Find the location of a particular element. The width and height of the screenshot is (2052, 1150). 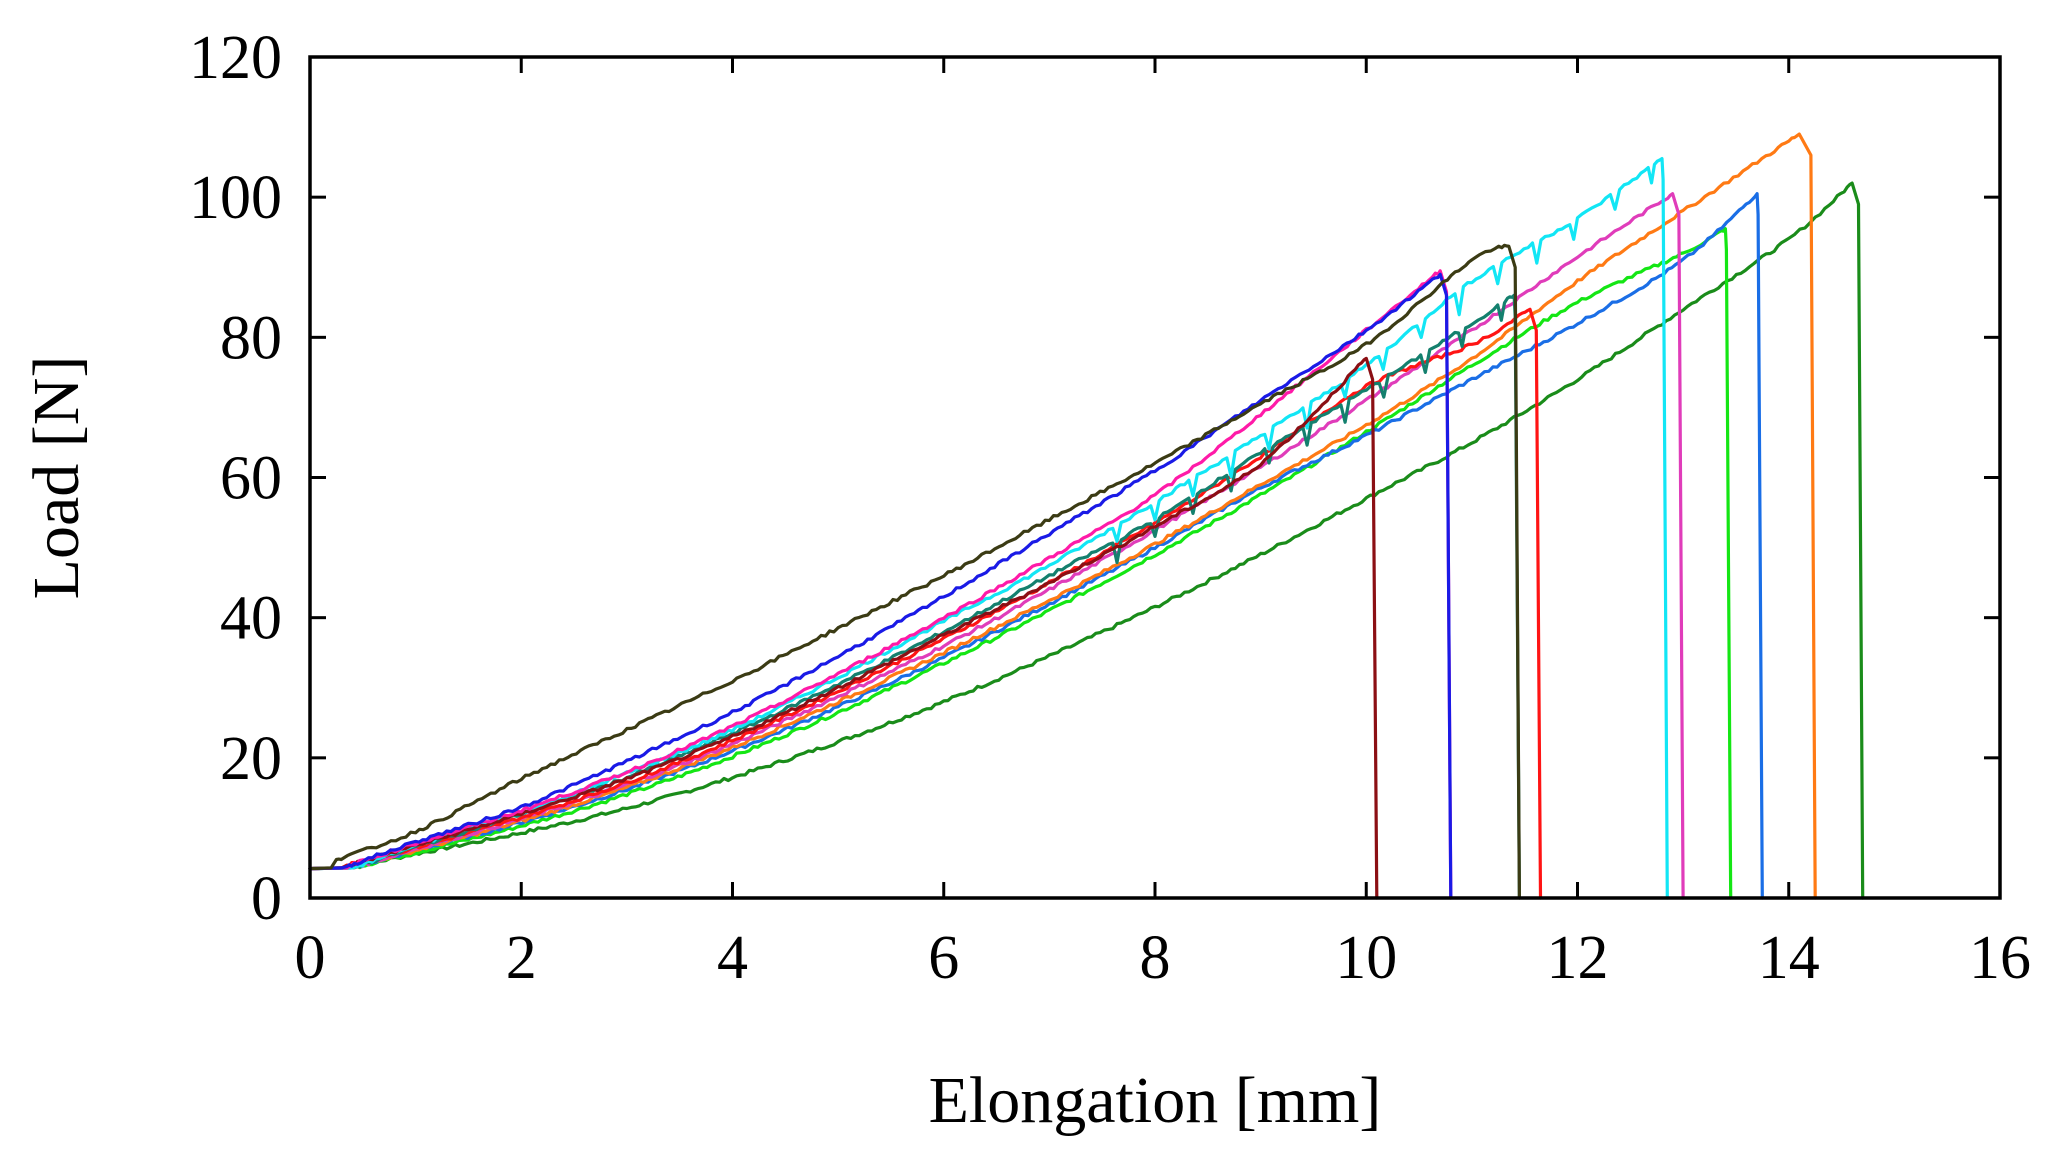

y-tick-label: 80 is located at coordinates (251, 338).